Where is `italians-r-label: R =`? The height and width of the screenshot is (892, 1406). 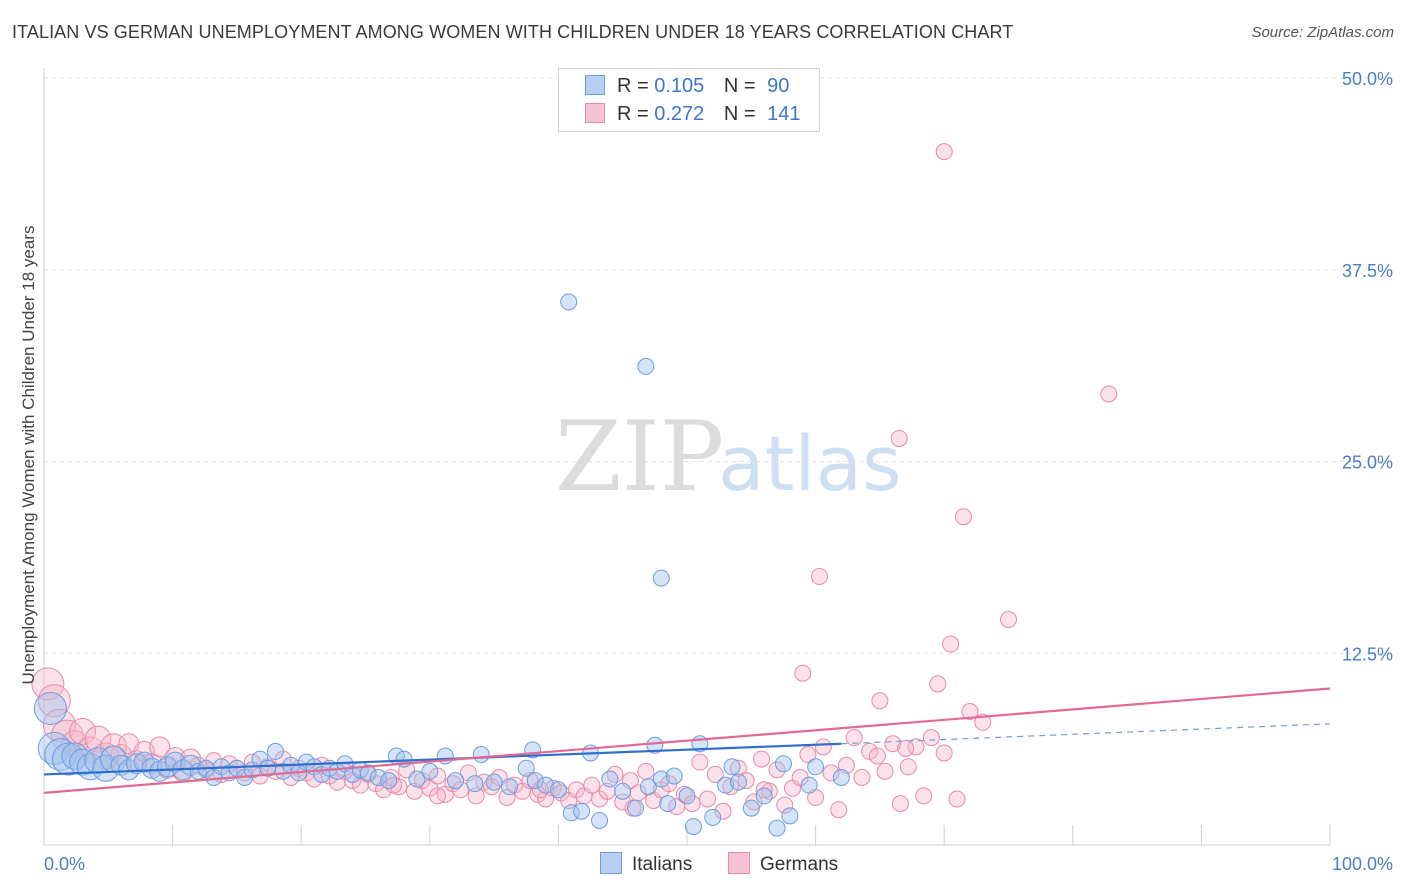 italians-r-label: R = is located at coordinates (633, 86).